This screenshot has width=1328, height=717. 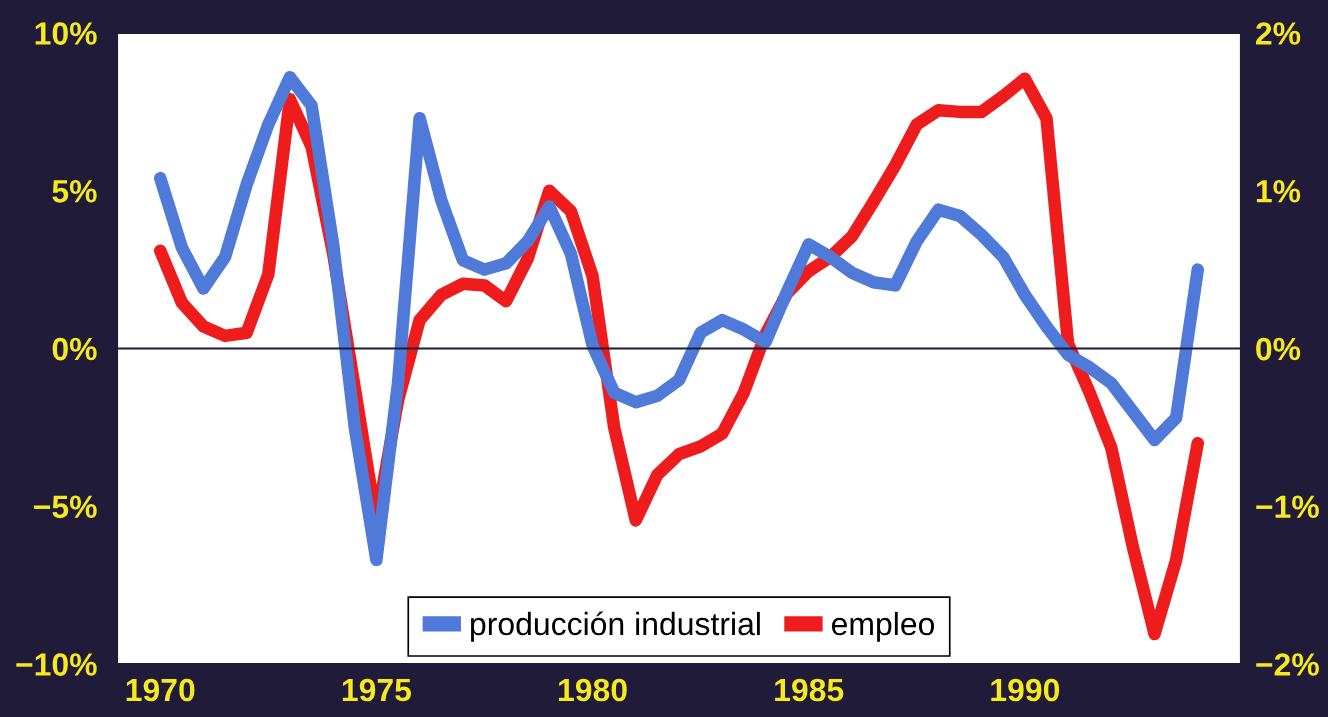 I want to click on legend-label: empleo, so click(x=883, y=626).